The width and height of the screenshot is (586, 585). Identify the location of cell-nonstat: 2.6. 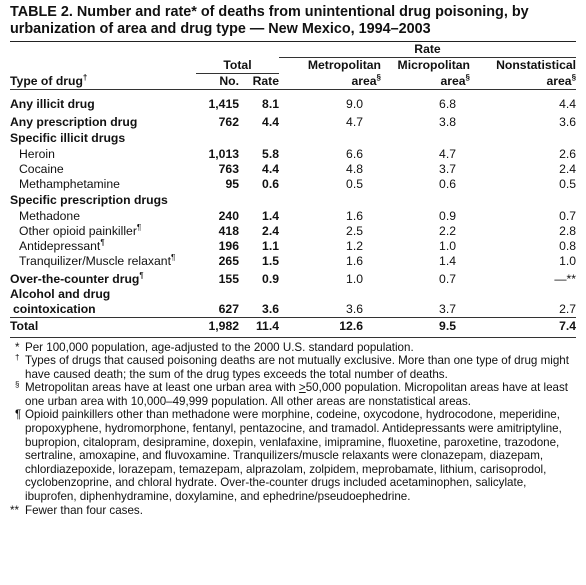
(568, 153).